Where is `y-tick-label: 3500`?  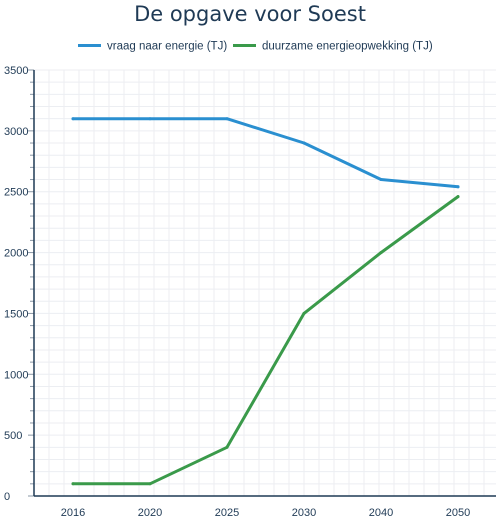 y-tick-label: 3500 is located at coordinates (16, 71).